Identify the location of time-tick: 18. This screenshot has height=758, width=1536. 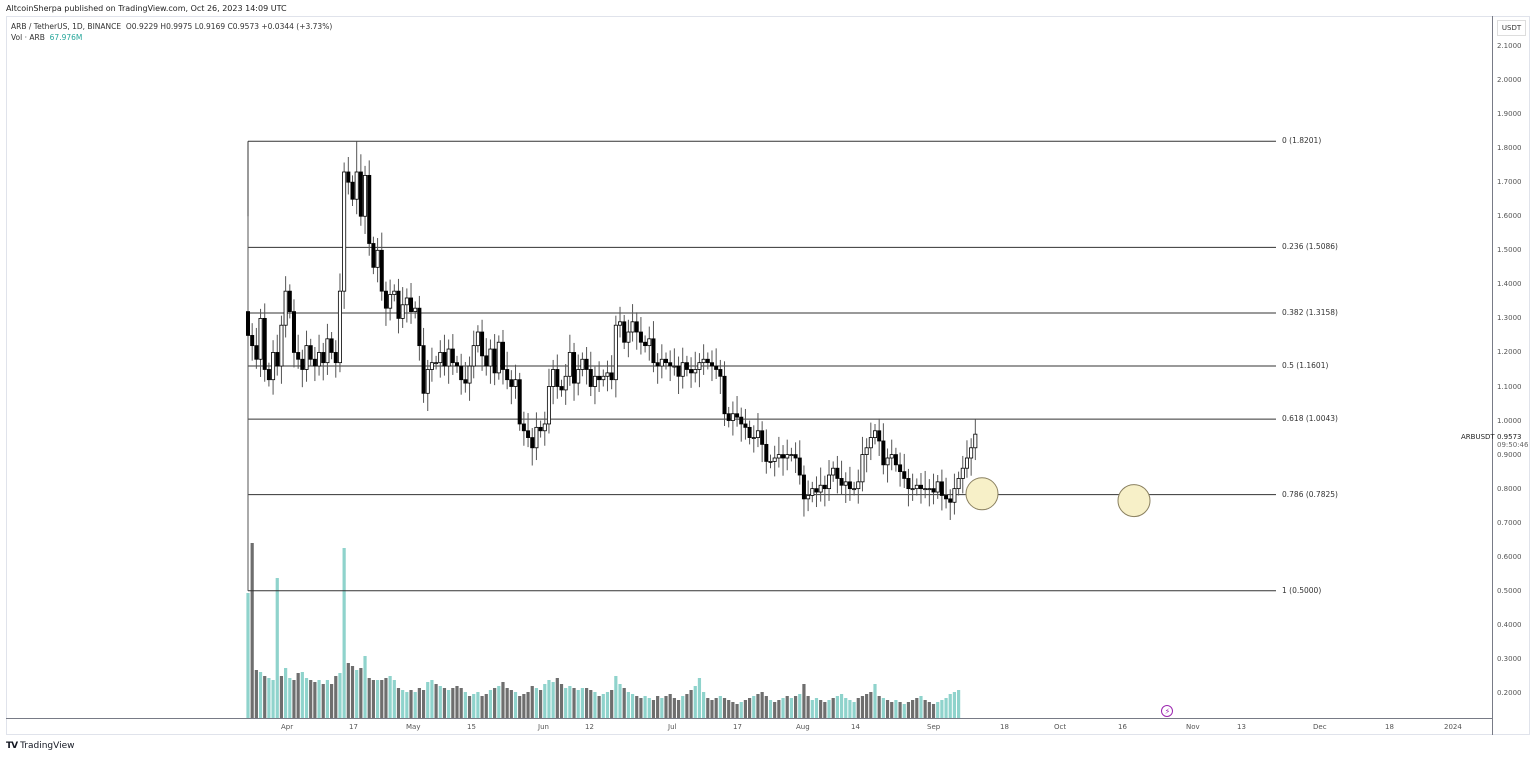
(1389, 727).